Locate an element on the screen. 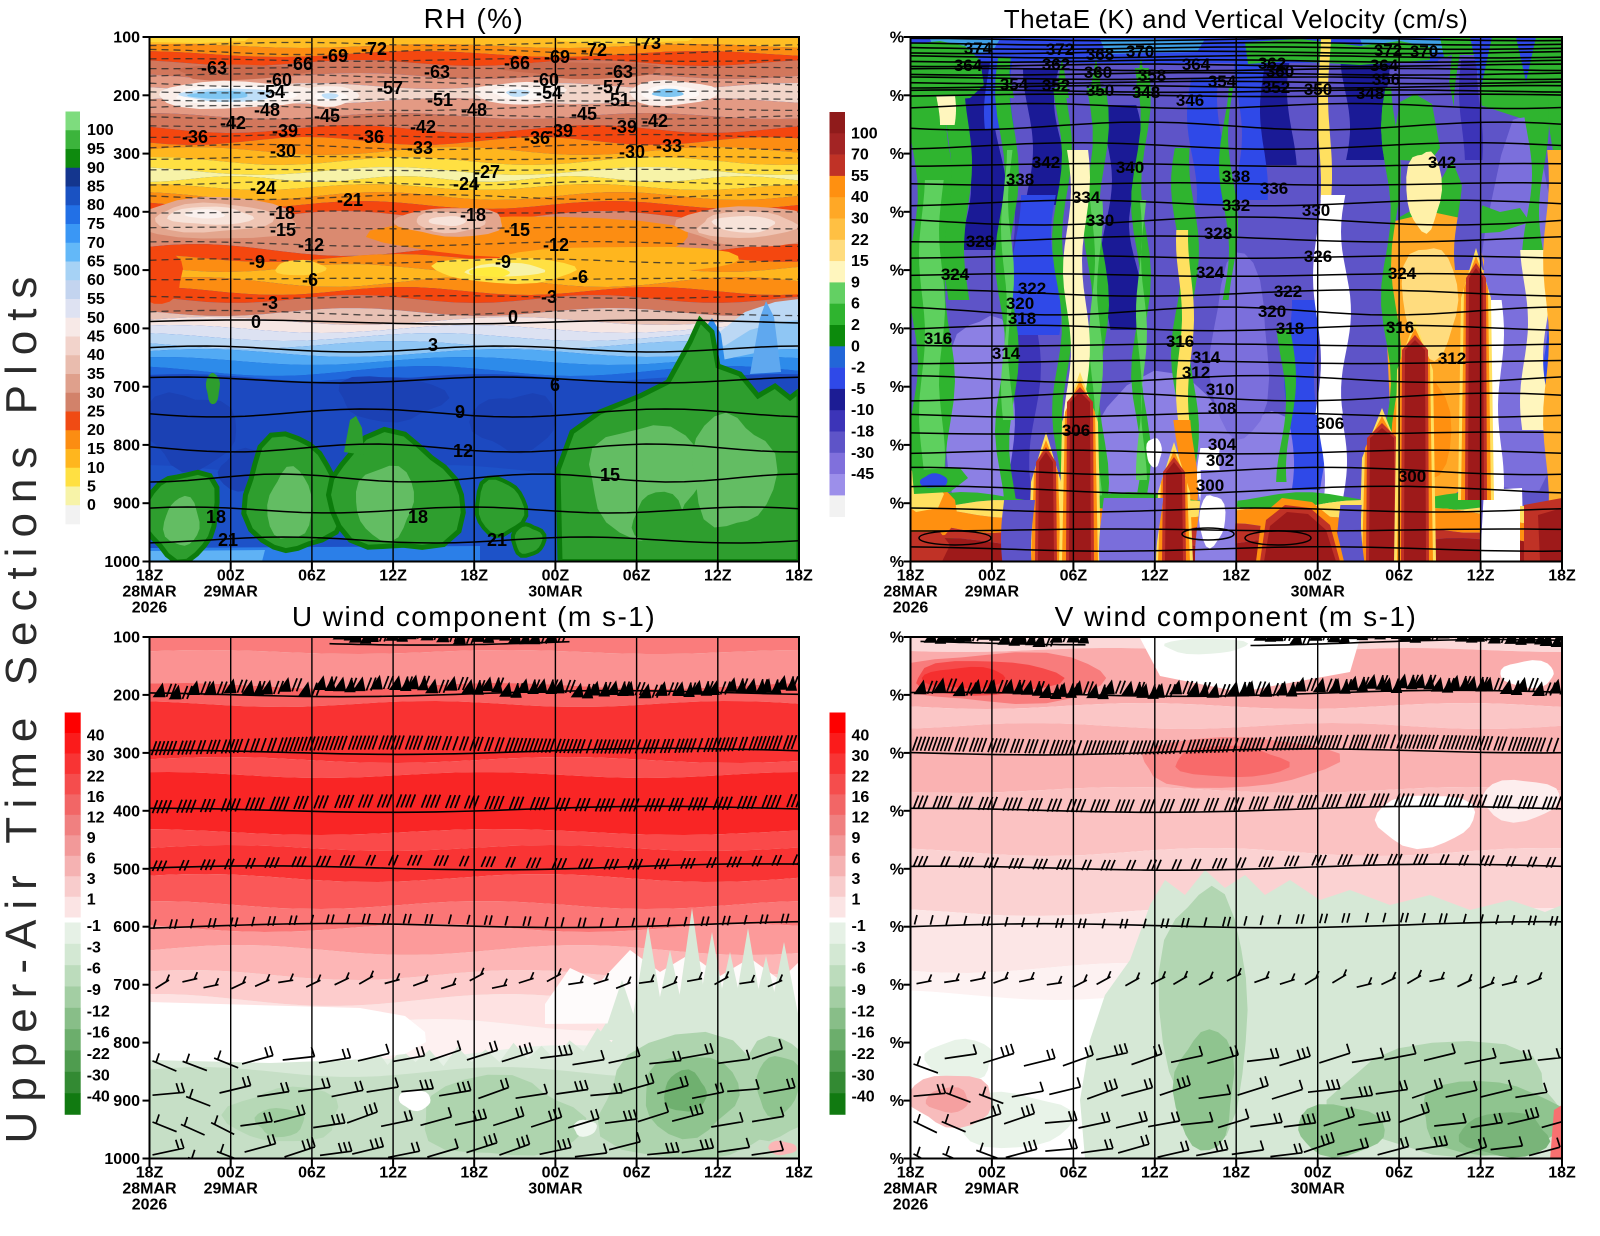 This screenshot has height=1236, width=1600. svg-text: -2 is located at coordinates (858, 368).